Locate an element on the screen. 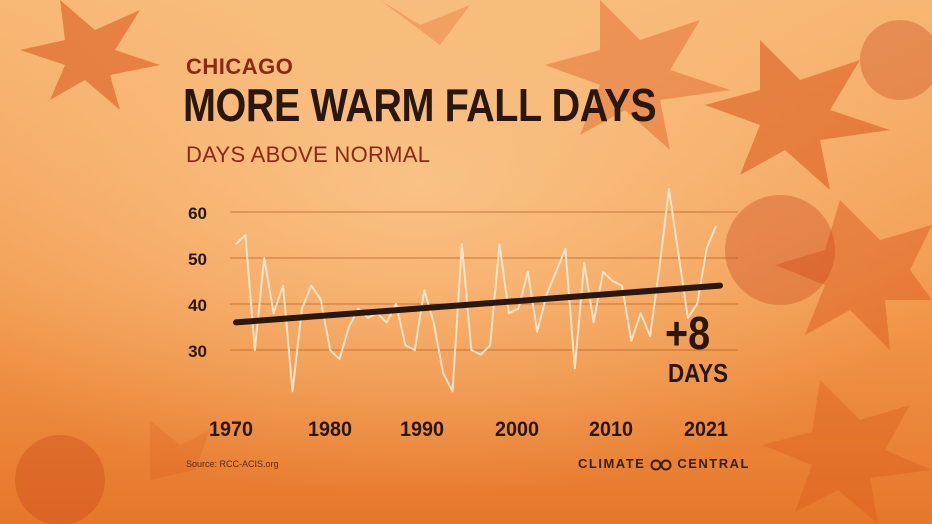 This screenshot has width=932, height=524. trend-line is located at coordinates (478, 304).